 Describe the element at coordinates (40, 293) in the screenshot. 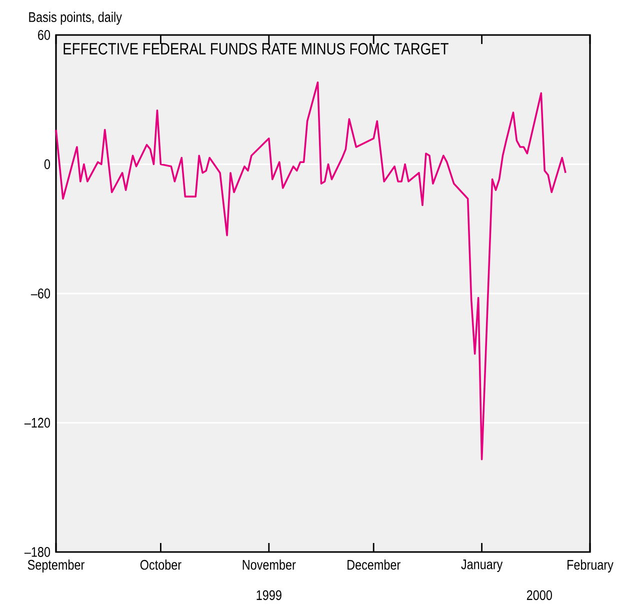

I see `y-tick-label: –60` at that location.